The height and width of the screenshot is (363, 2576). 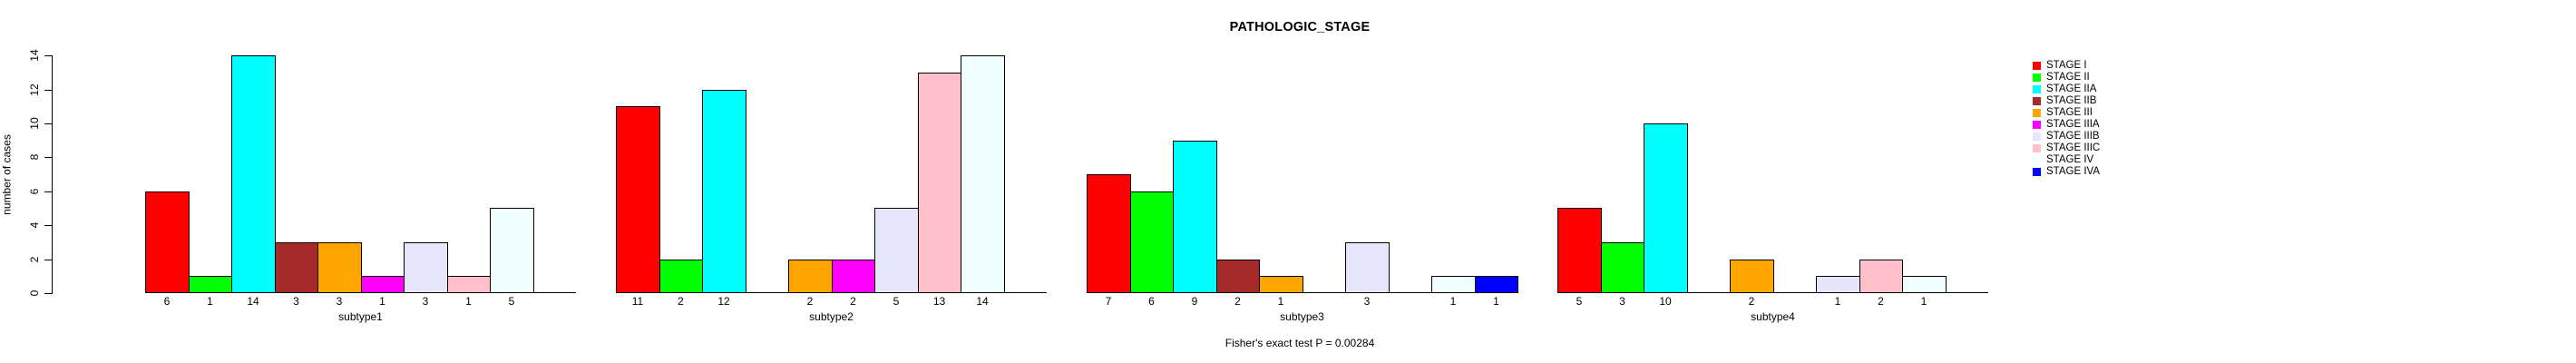 What do you see at coordinates (638, 199) in the screenshot?
I see `bar-stage-i-subtype2` at bounding box center [638, 199].